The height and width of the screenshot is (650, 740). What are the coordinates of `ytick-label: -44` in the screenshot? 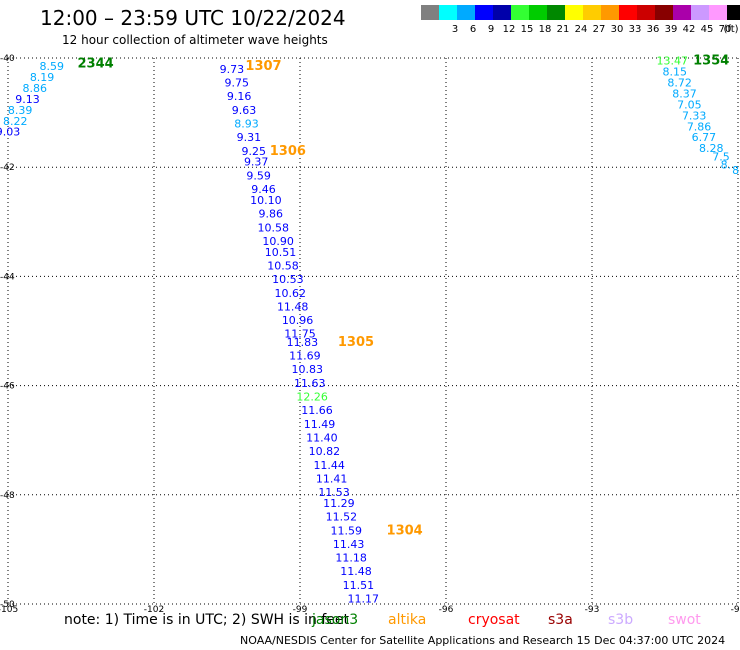 It's located at (7, 277).